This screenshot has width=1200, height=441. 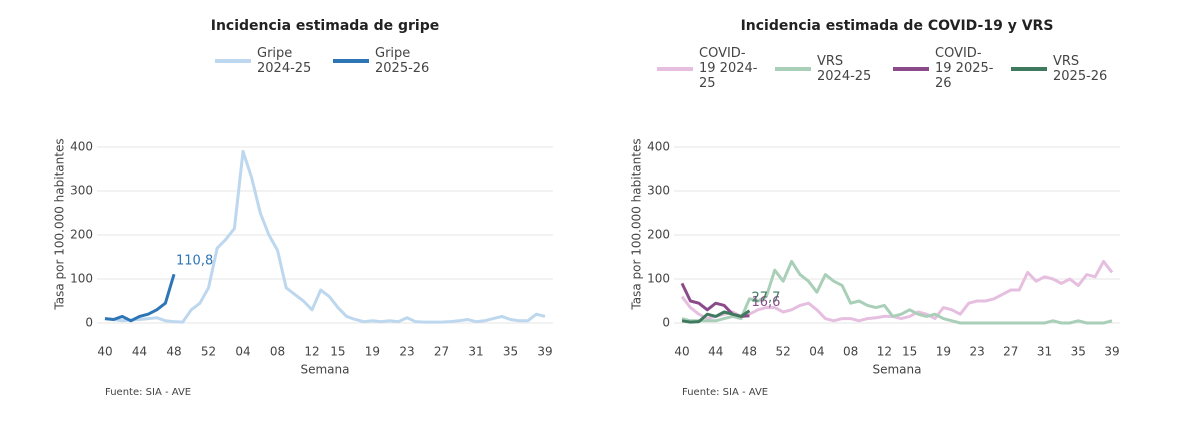 What do you see at coordinates (765, 302) in the screenshot?
I see `value-label: 16,6` at bounding box center [765, 302].